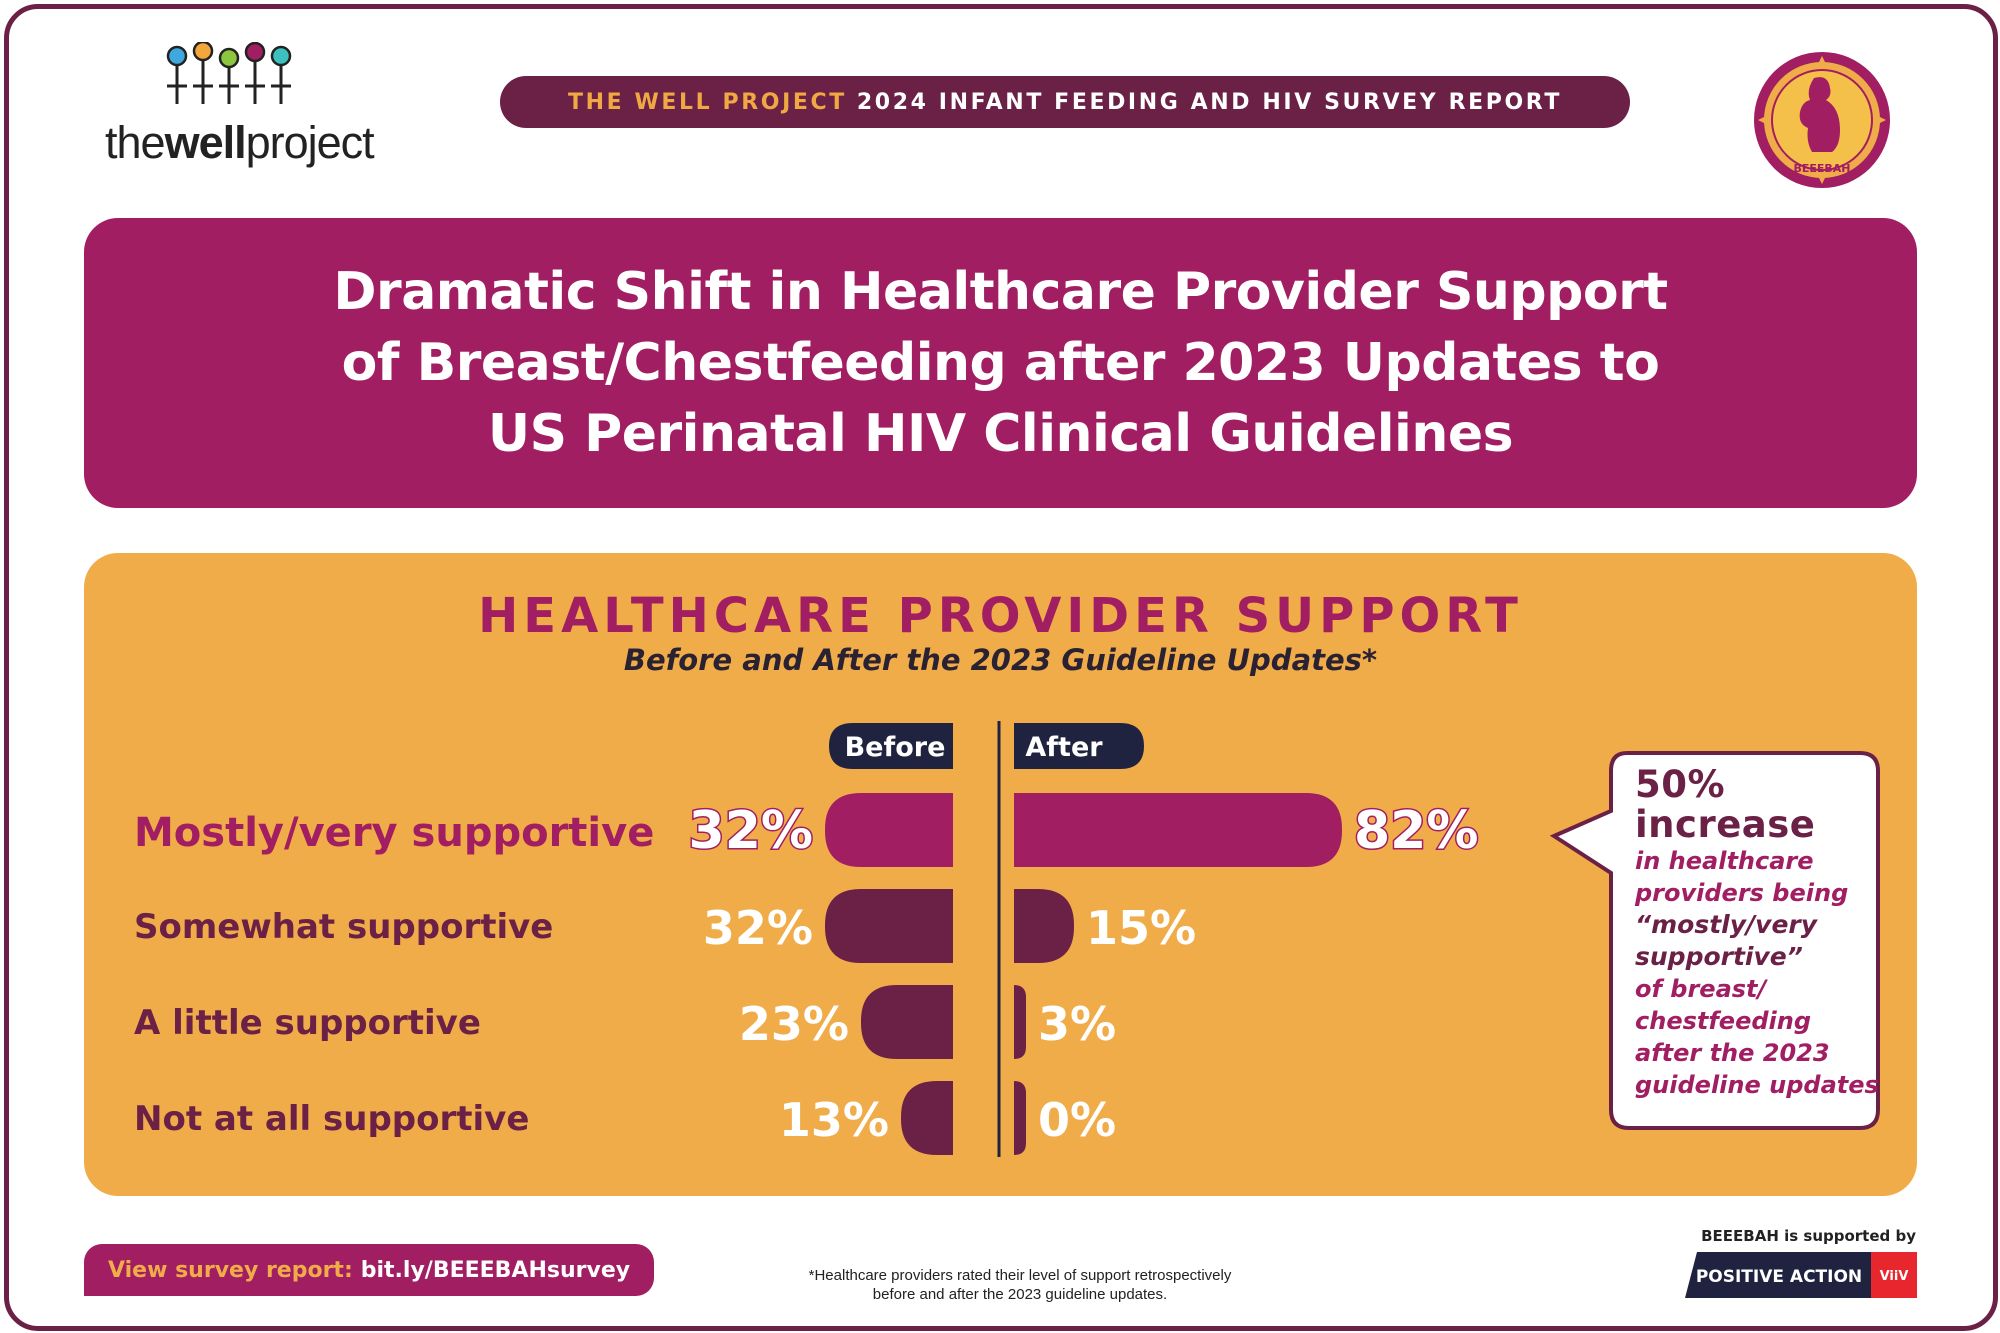 This screenshot has height=1333, width=2000. I want to click on sponsor-name: POSITIVE ACTION, so click(1779, 1277).